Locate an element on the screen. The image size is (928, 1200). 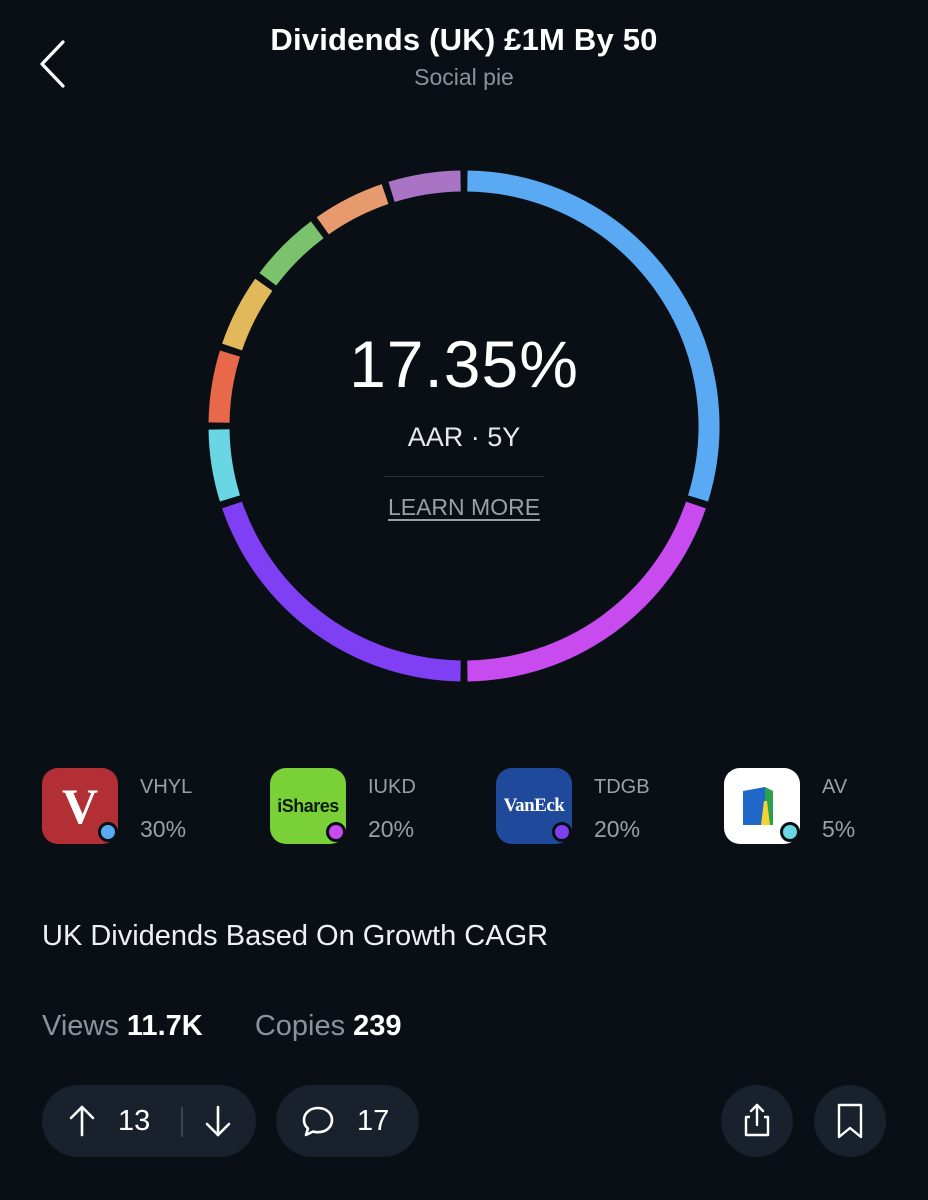
ishares-logo: iShares is located at coordinates (308, 806).